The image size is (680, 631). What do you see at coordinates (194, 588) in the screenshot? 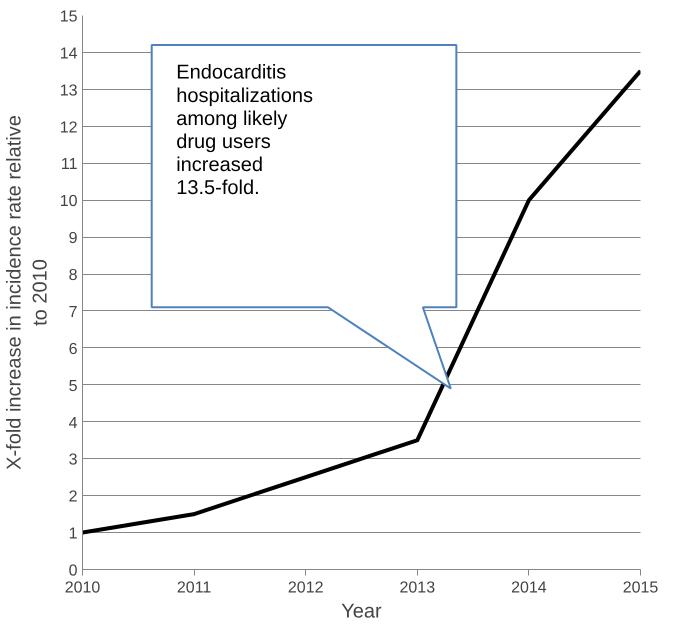
I see `x-tick-label: 2011` at bounding box center [194, 588].